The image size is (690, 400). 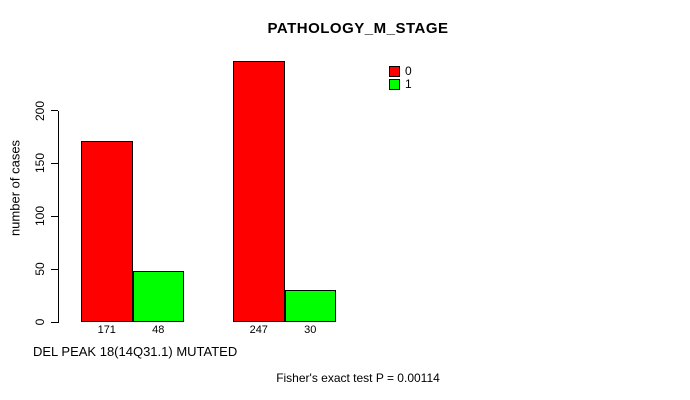 I want to click on bar-value-label: 48, so click(x=158, y=330).